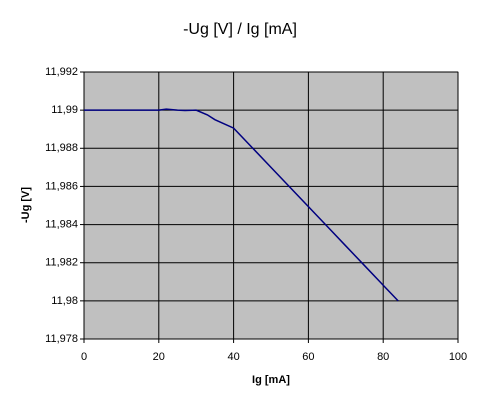  Describe the element at coordinates (61, 339) in the screenshot. I see `y-tick-label: 11,978` at that location.